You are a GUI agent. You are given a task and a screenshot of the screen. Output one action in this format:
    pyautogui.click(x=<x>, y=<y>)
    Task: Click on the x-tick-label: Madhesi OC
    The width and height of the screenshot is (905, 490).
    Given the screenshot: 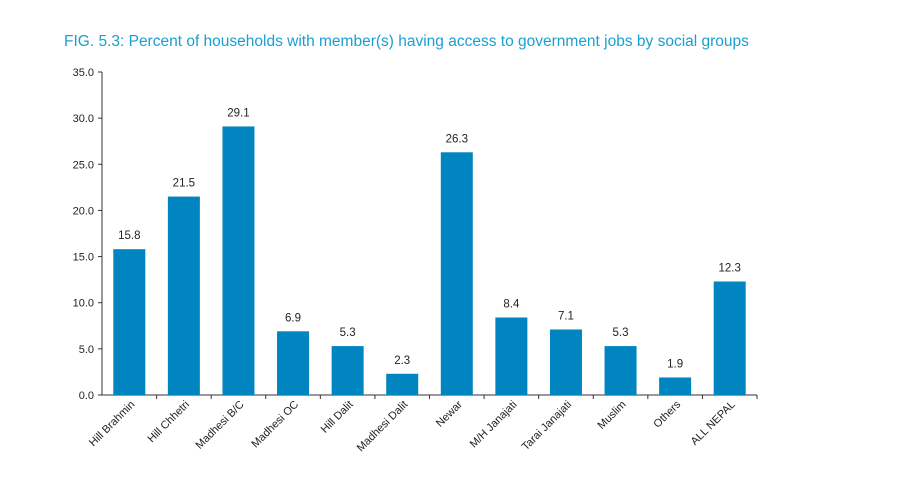 What is the action you would take?
    pyautogui.click(x=275, y=425)
    